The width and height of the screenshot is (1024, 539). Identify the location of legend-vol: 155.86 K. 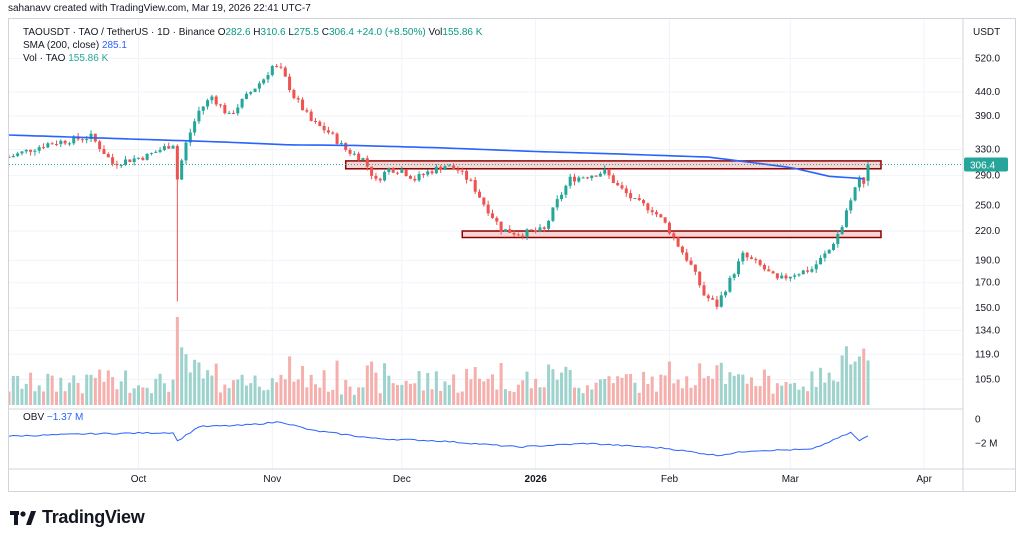
(462, 32).